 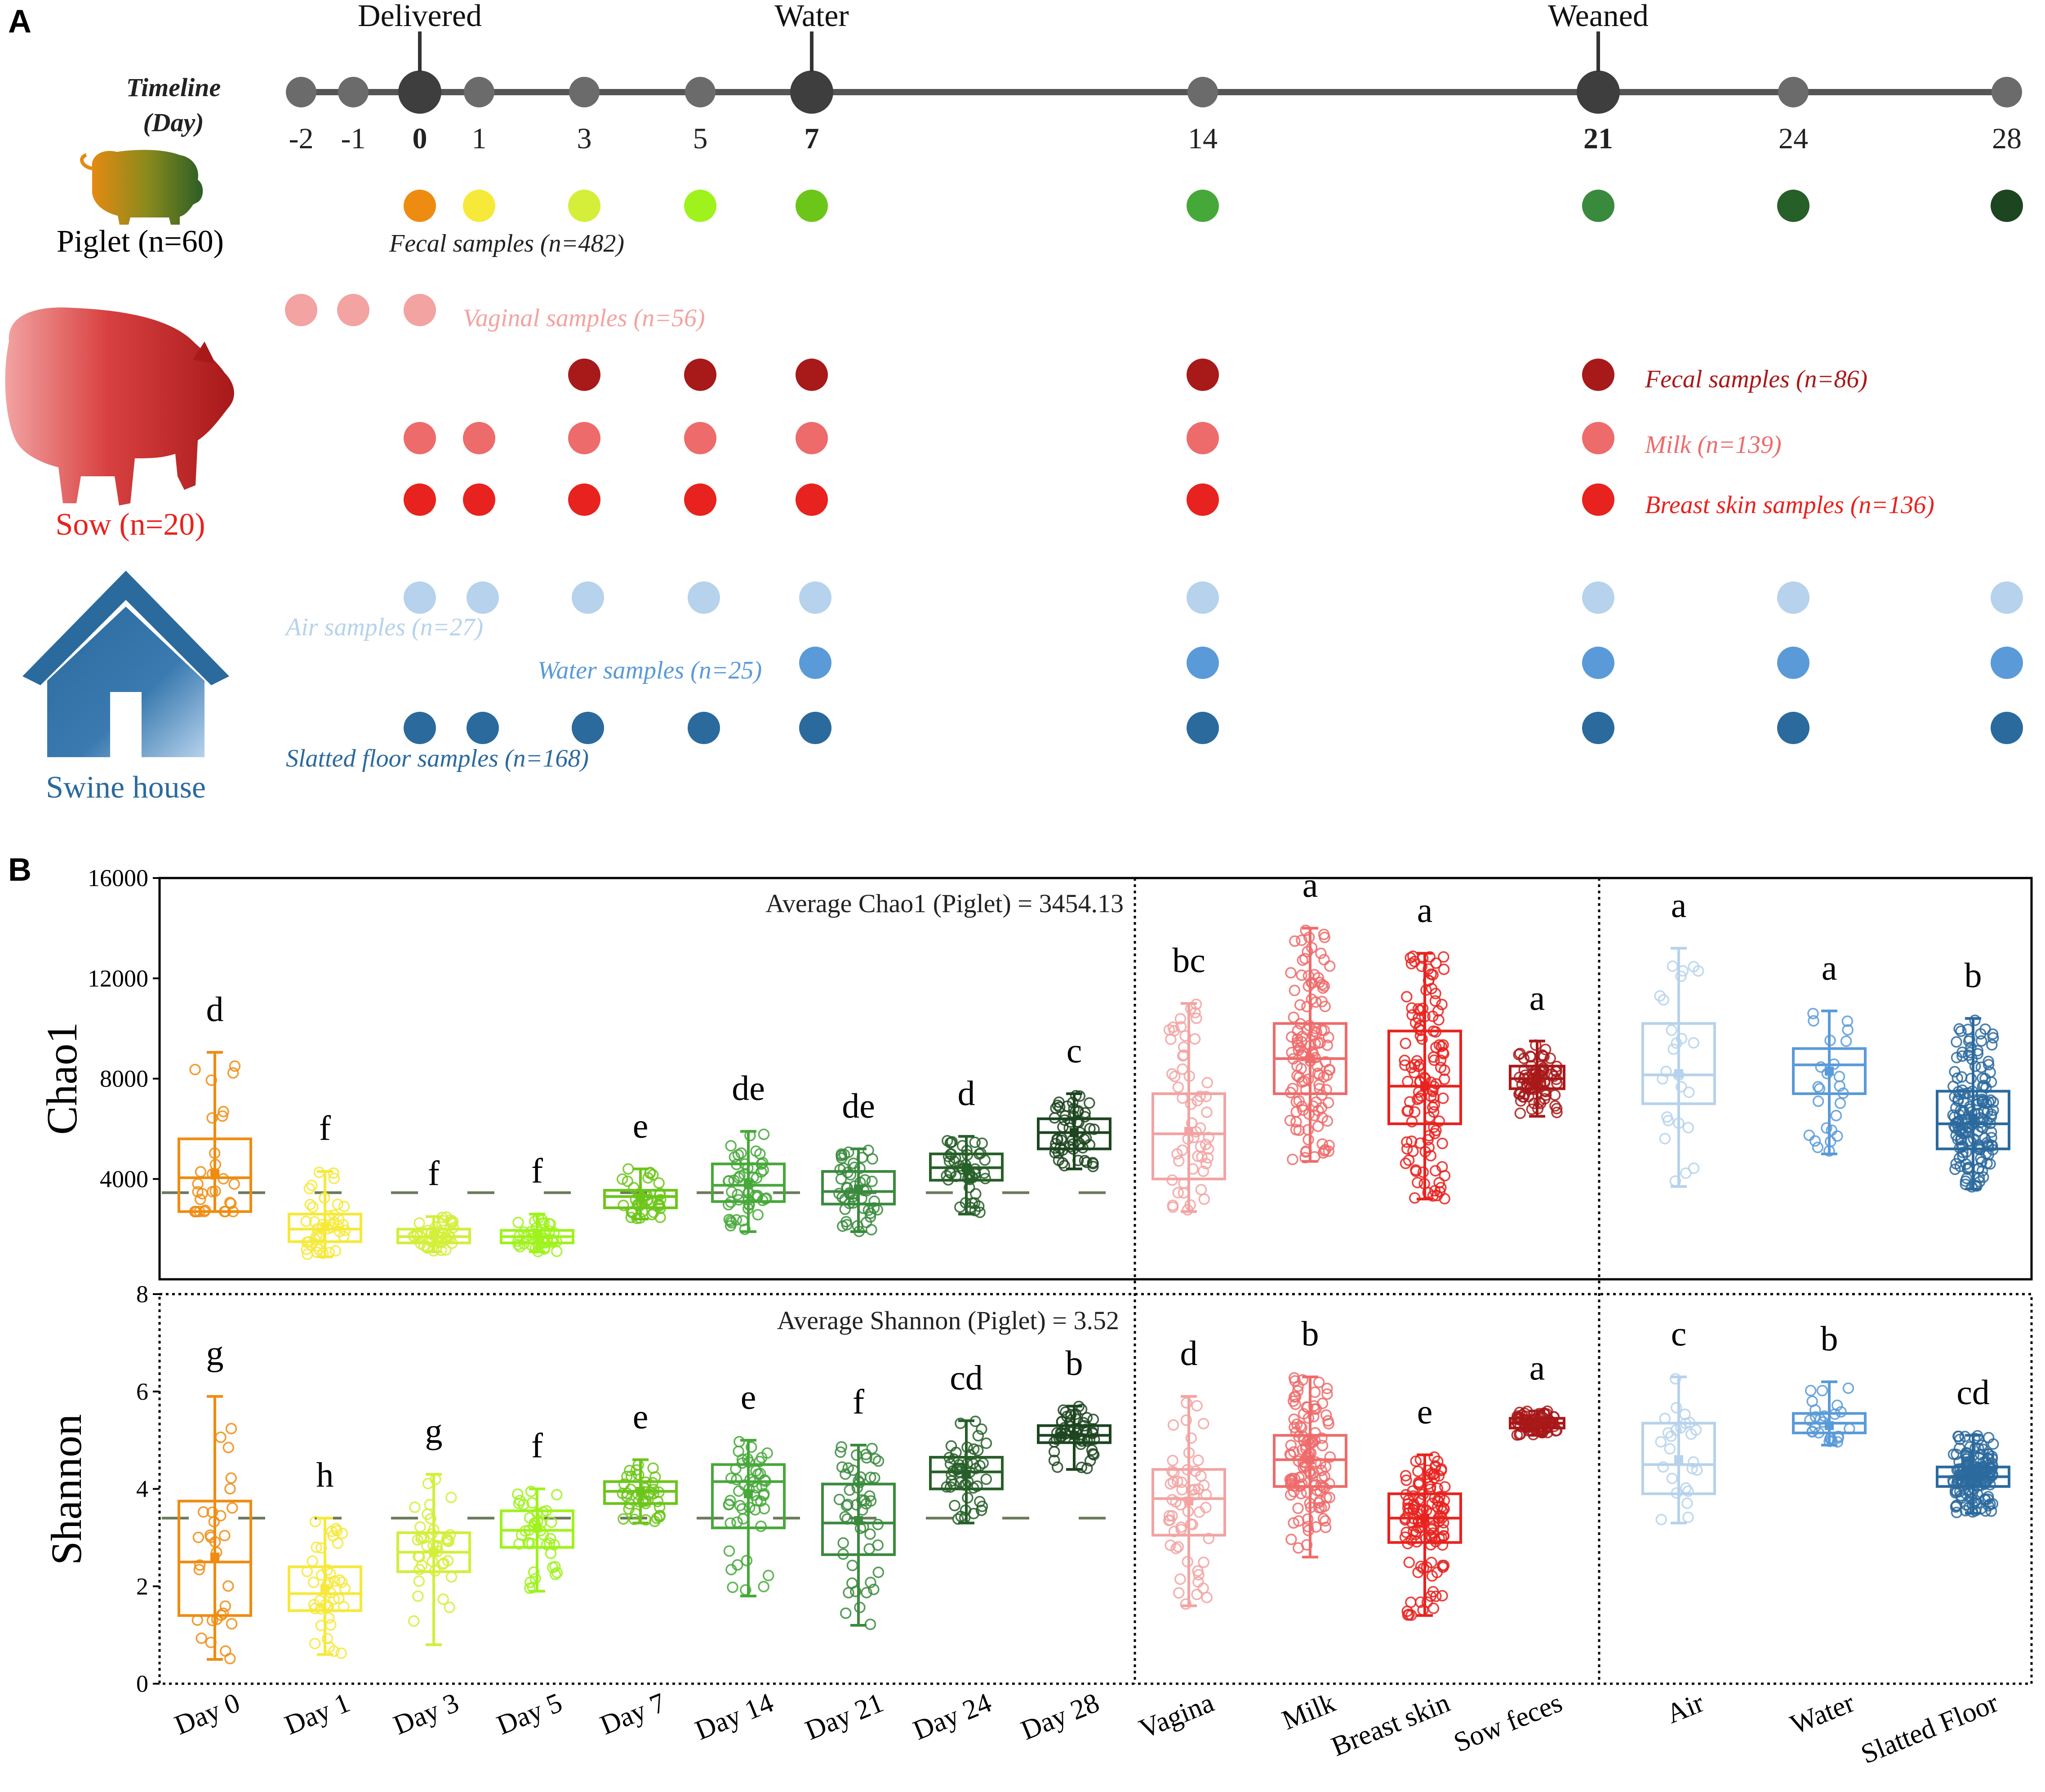 I want to click on category-label: Breast skin, so click(x=1390, y=1724).